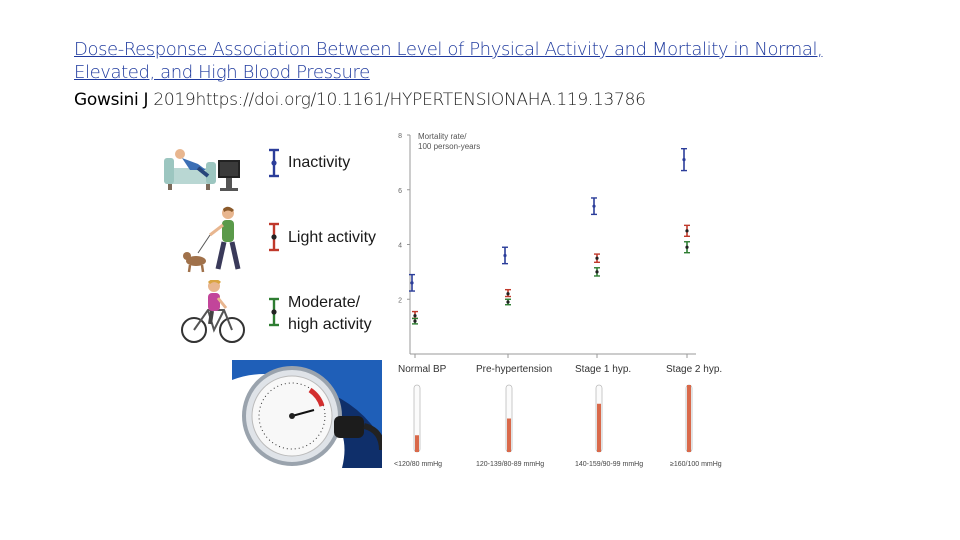 The width and height of the screenshot is (960, 540). What do you see at coordinates (332, 237) in the screenshot?
I see `legend-label-light-activity: Light activity` at bounding box center [332, 237].